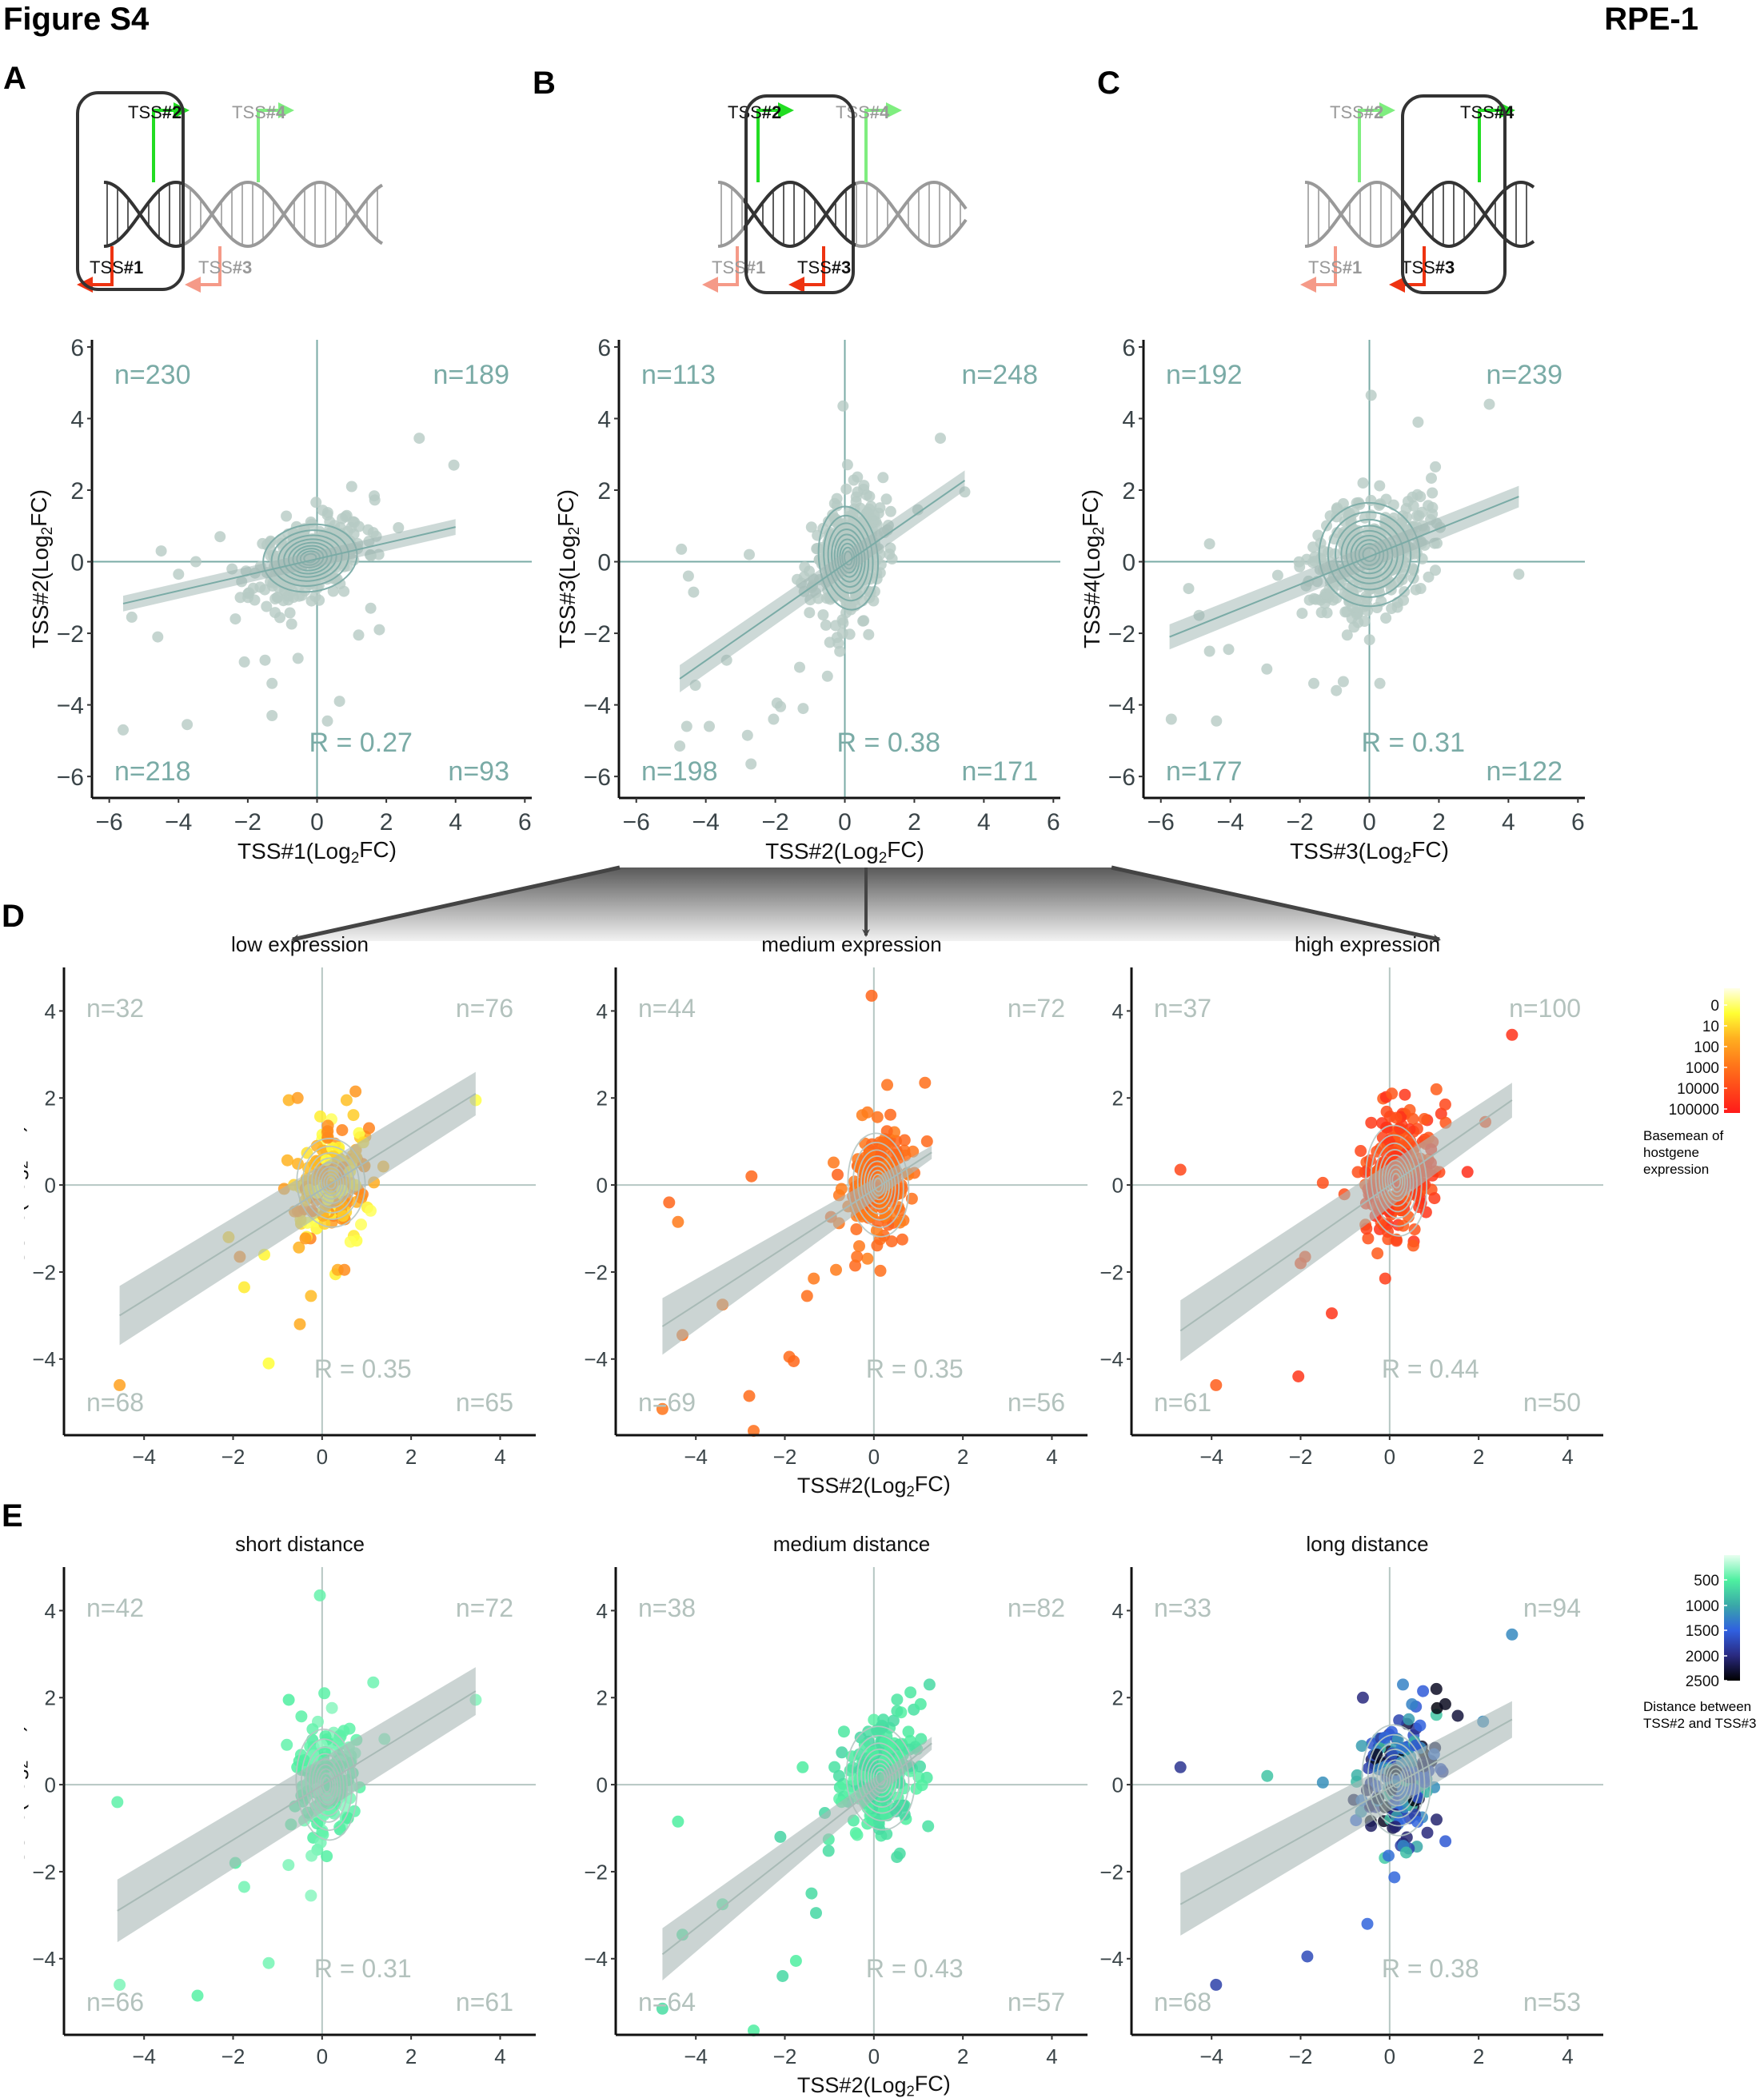  I want to click on tss-arrowhead-icon, so click(710, 285).